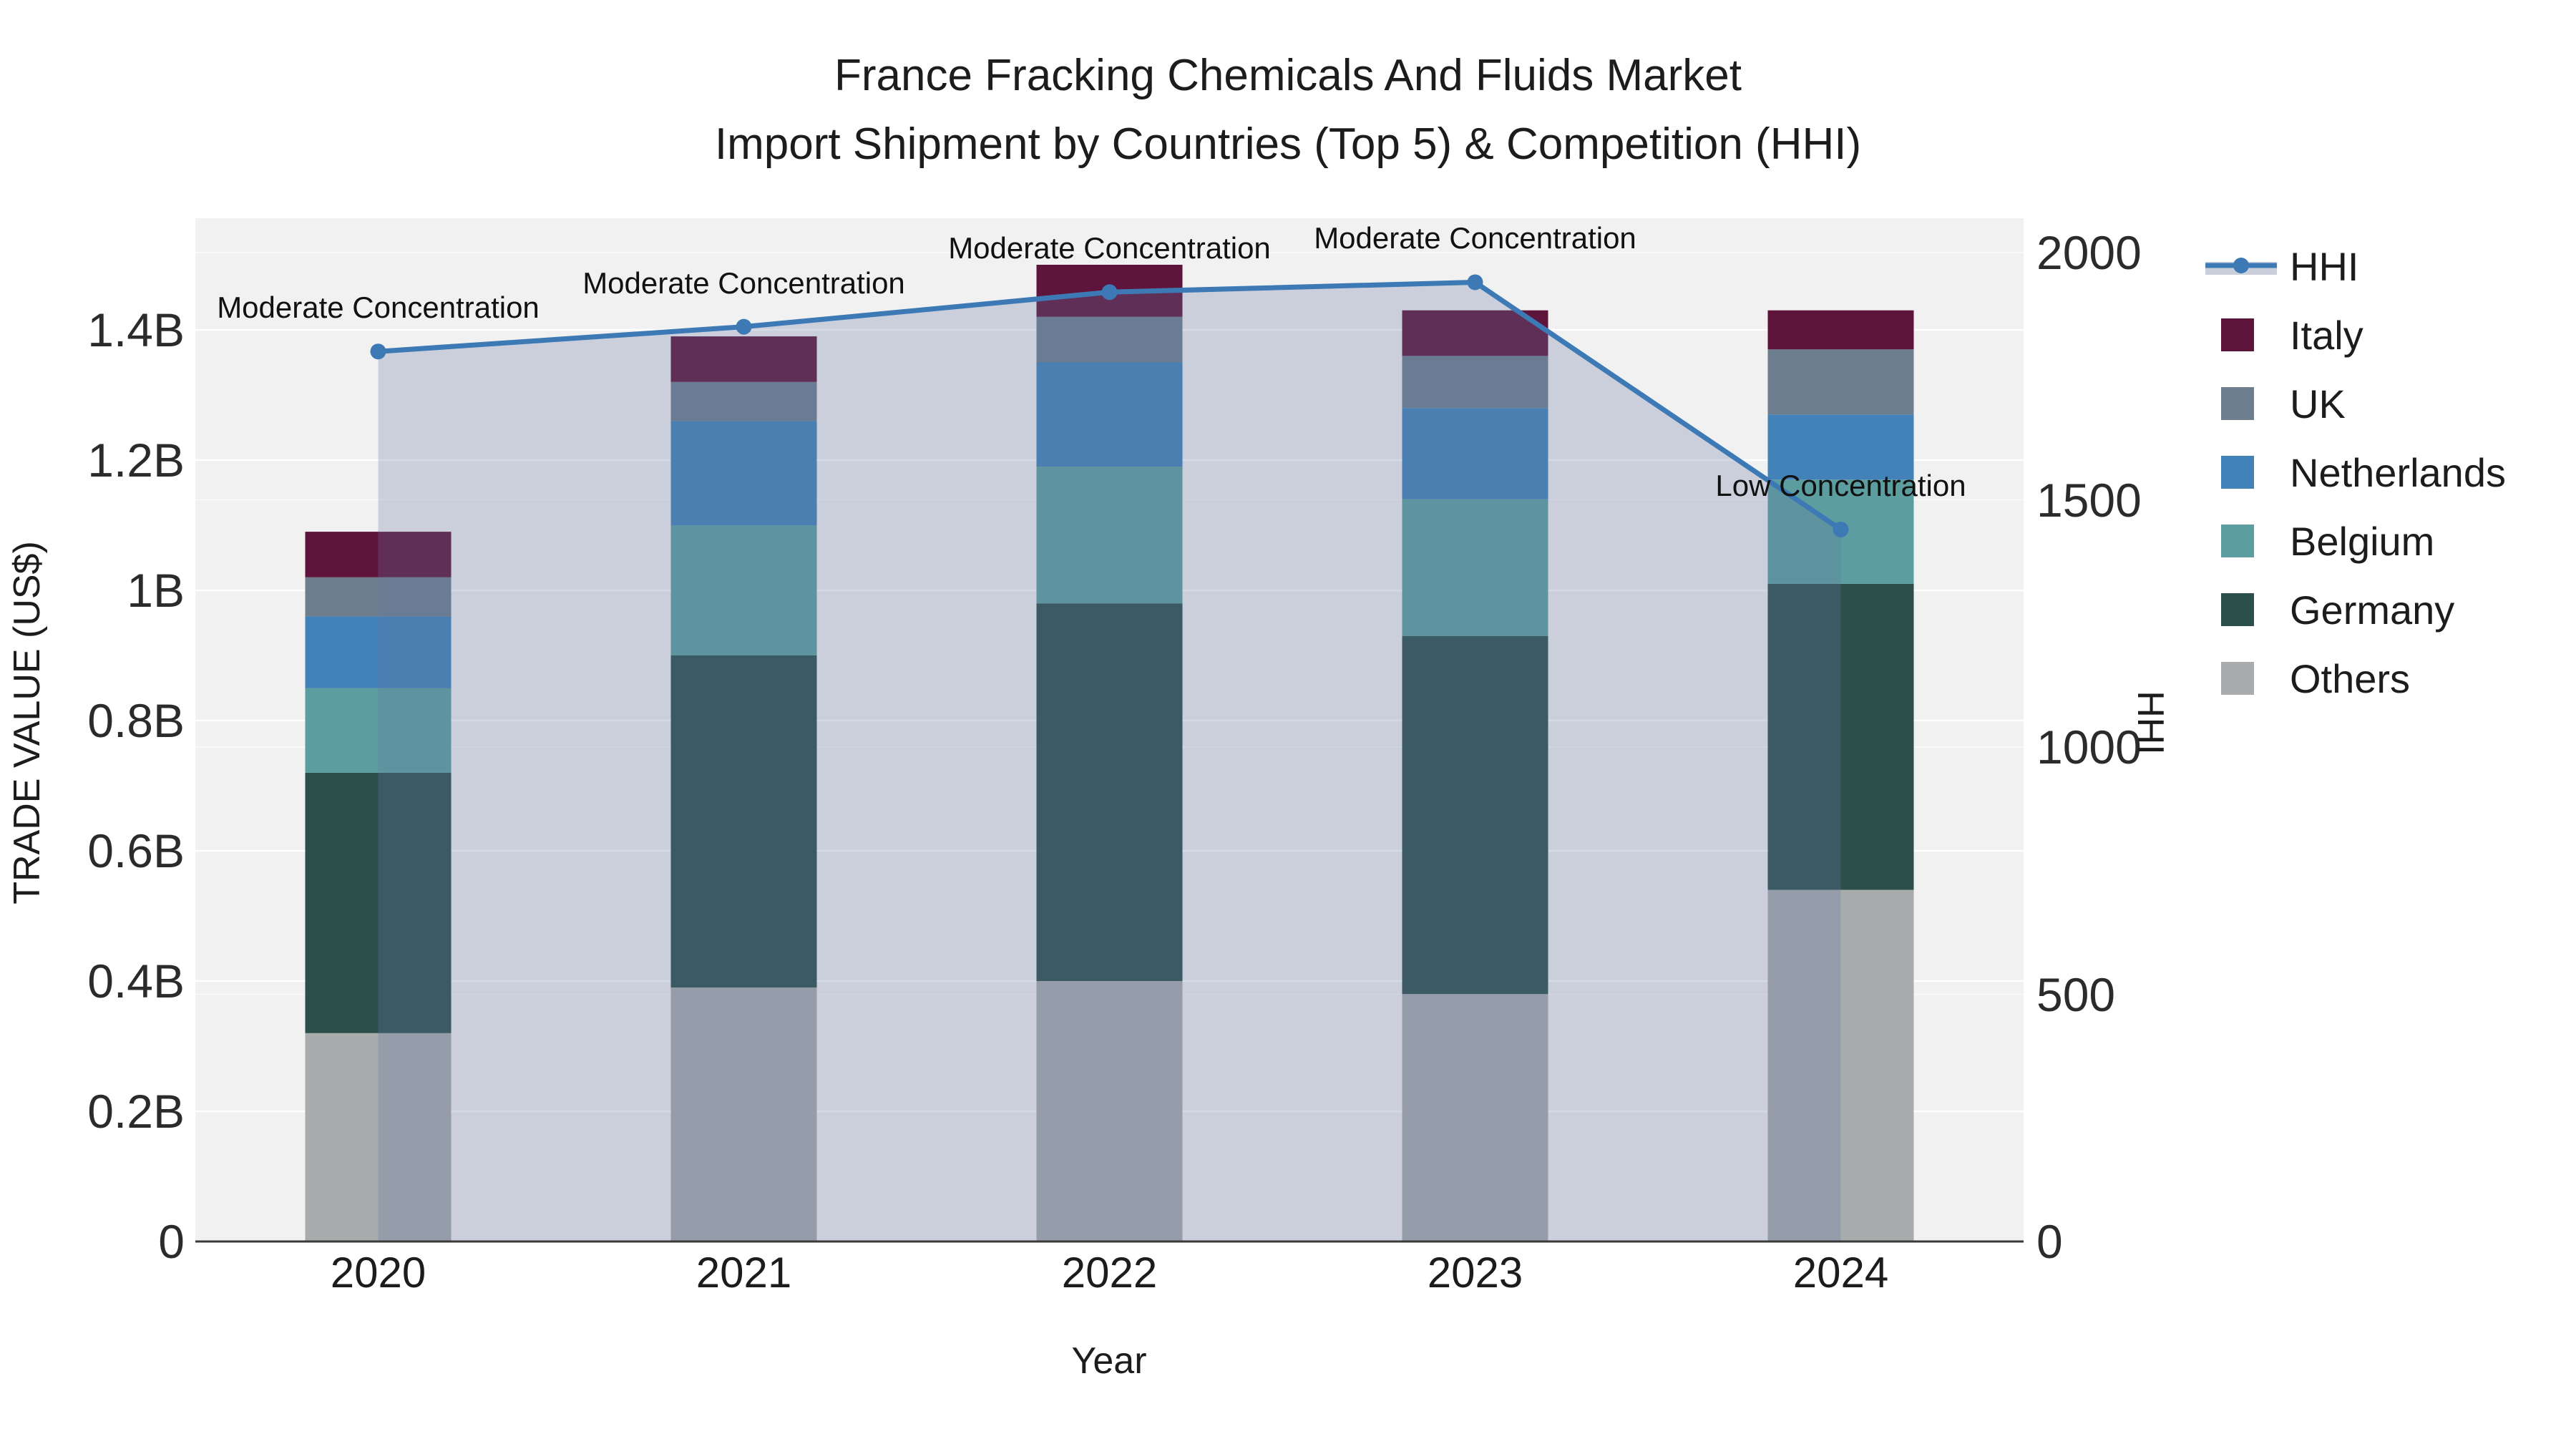 The width and height of the screenshot is (2576, 1449). I want to click on left-tick-0.8B: 0.8B, so click(136, 720).